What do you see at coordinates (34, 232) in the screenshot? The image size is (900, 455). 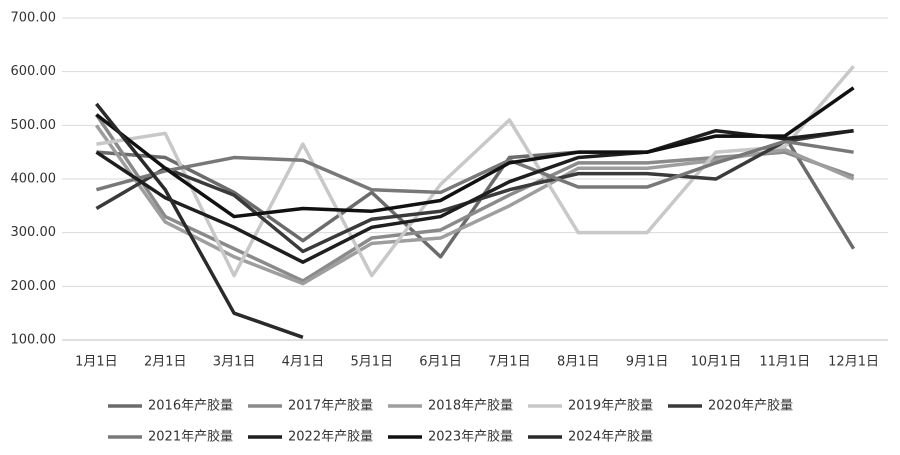 I see `y-tick-label: 300.00` at bounding box center [34, 232].